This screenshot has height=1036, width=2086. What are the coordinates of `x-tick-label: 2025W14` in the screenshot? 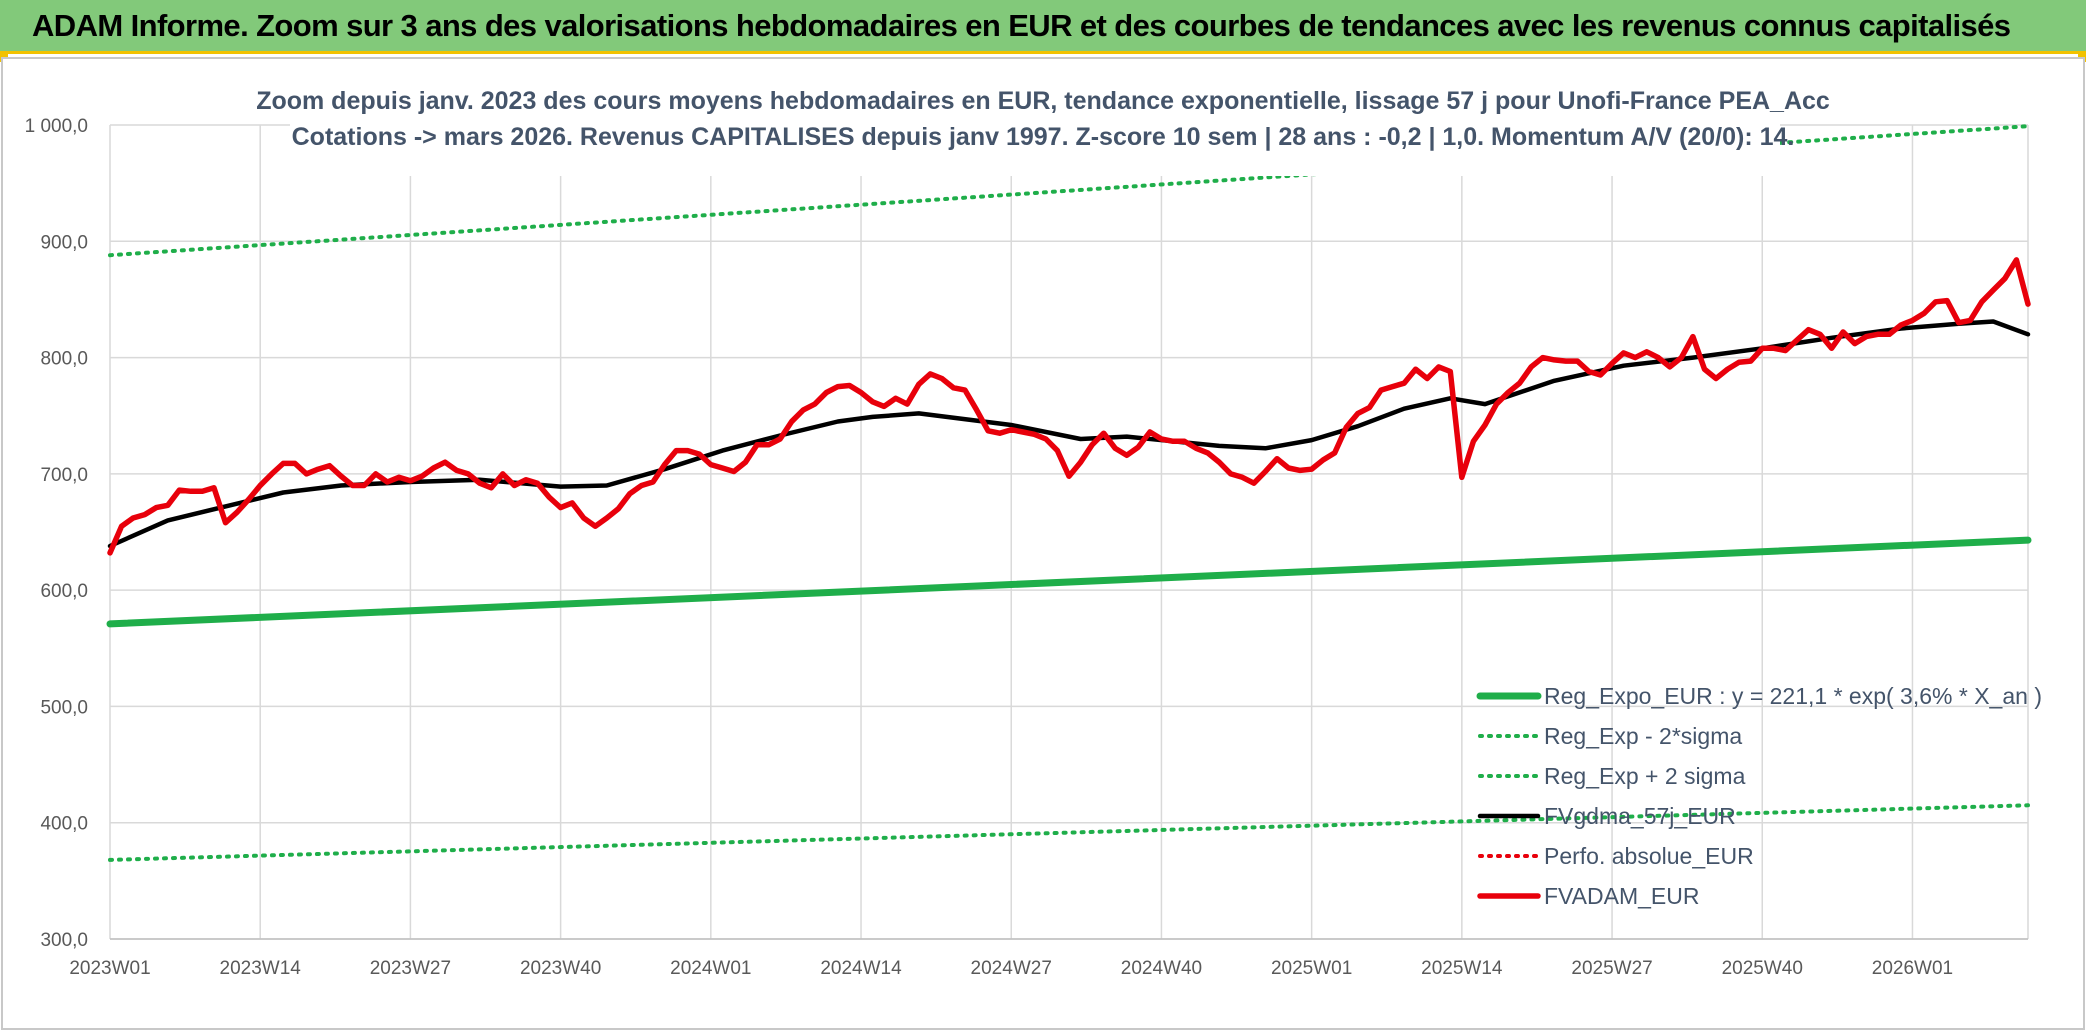 It's located at (1462, 968).